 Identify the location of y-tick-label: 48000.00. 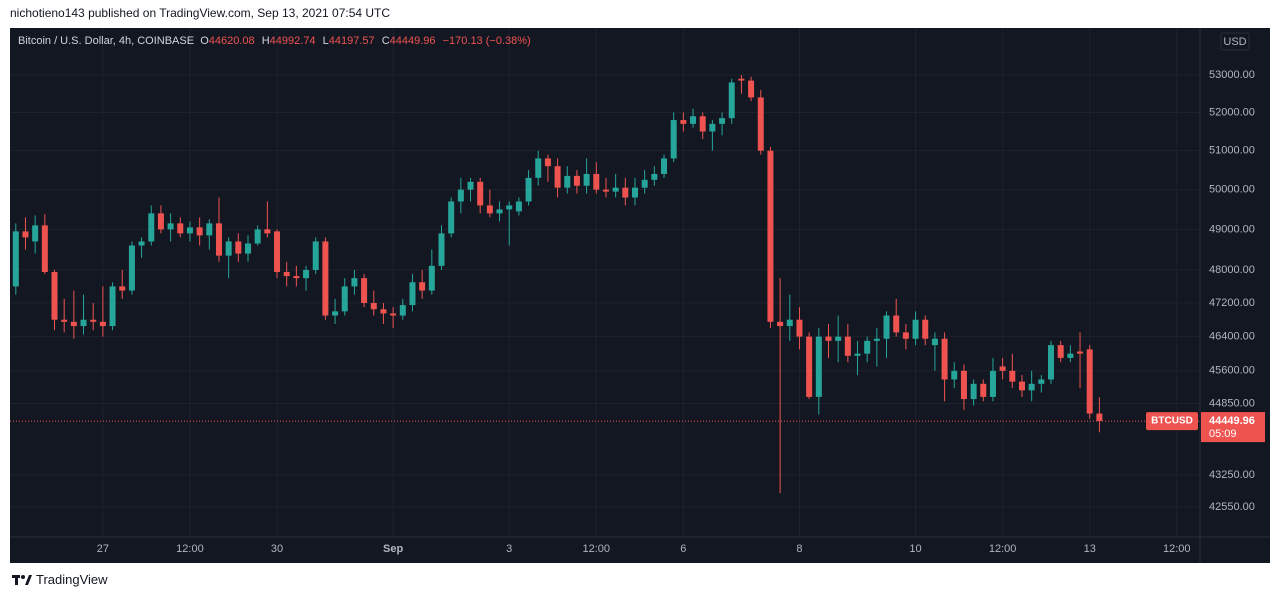
(1232, 270).